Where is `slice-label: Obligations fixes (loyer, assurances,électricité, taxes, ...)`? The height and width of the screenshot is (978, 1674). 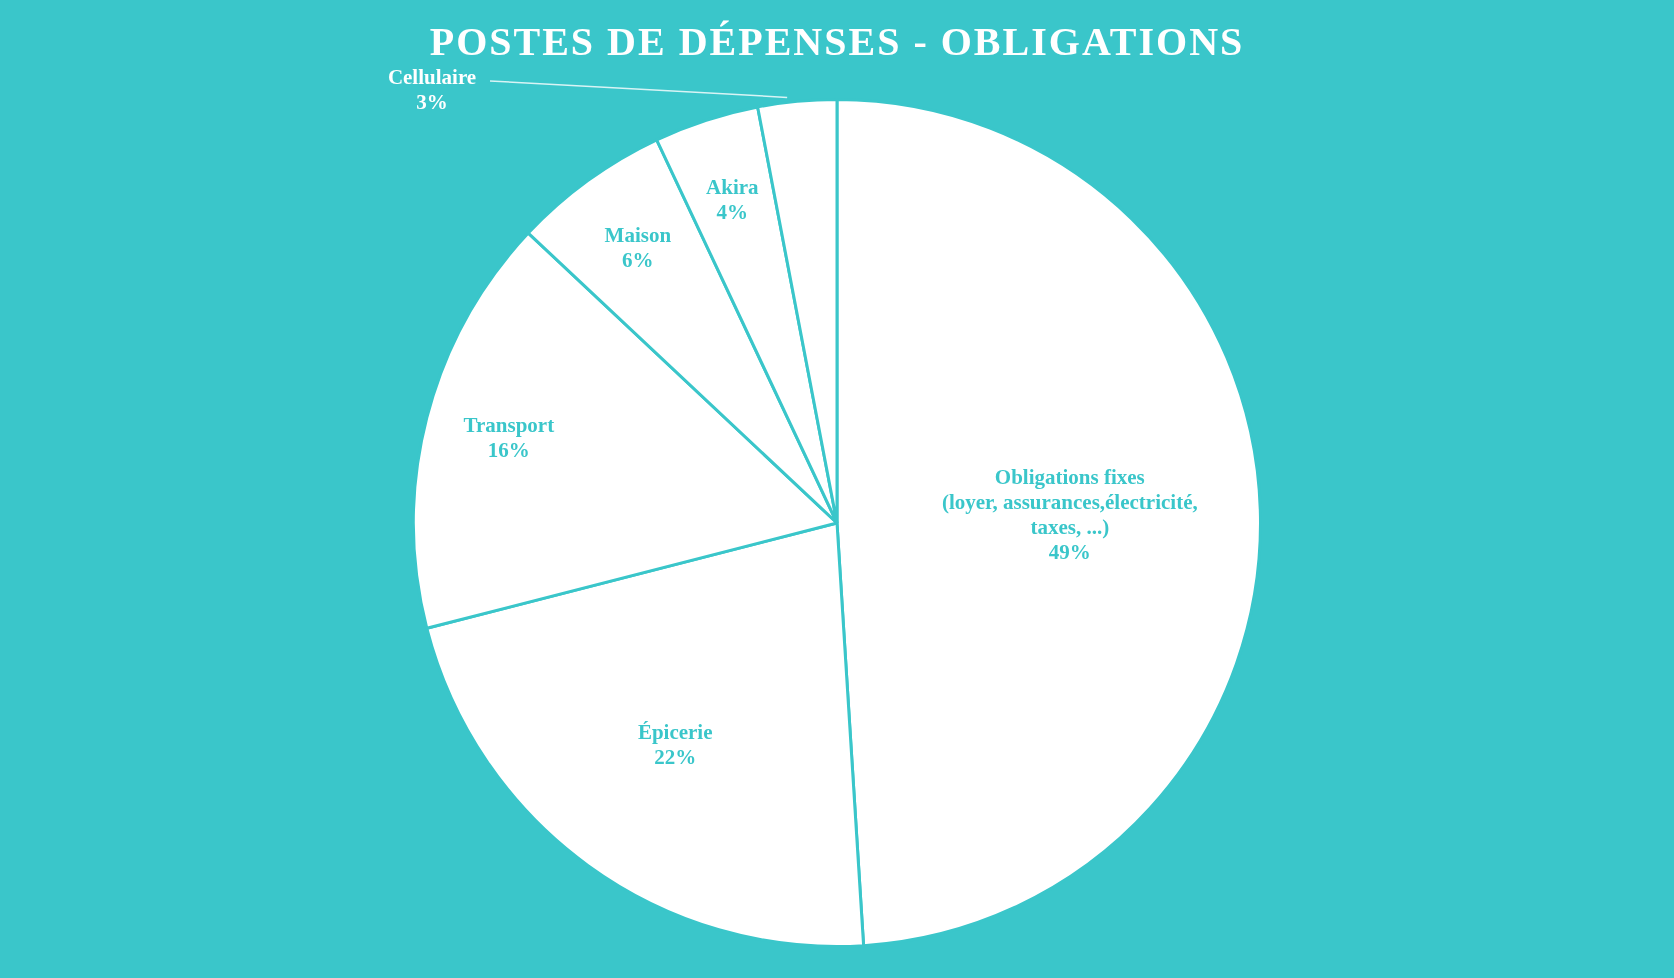
slice-label: Obligations fixes (loyer, assurances,électricité, taxes, ...) is located at coordinates (1069, 501).